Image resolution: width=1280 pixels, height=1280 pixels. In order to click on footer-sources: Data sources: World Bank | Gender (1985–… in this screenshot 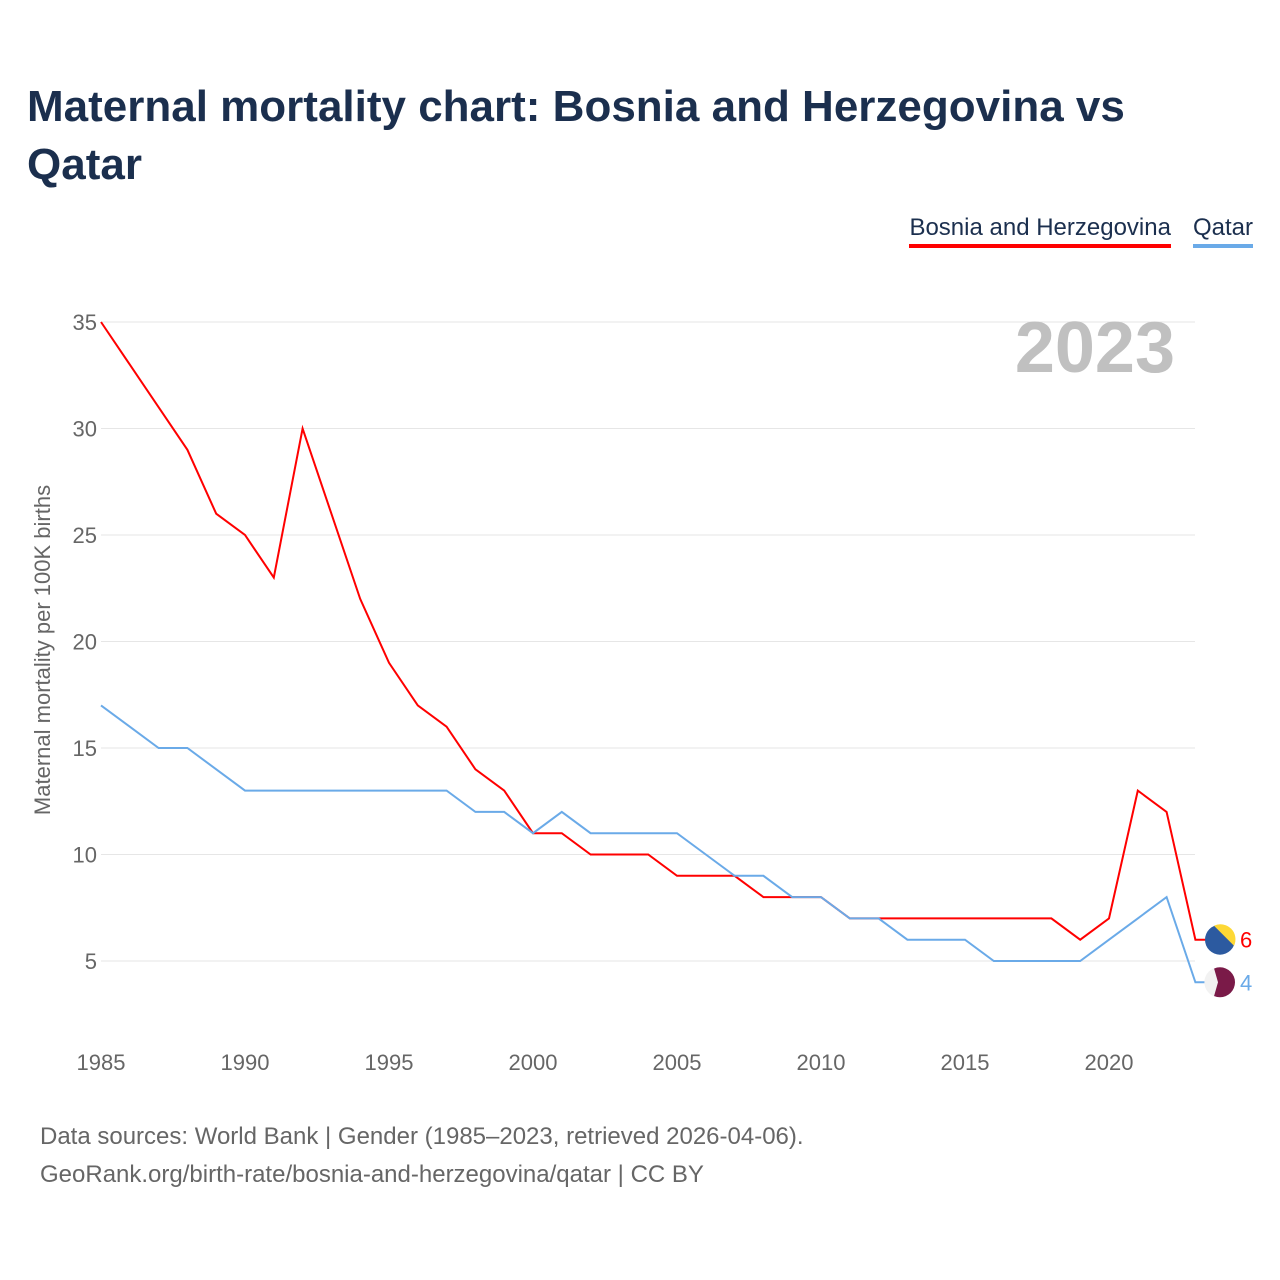, I will do `click(422, 1136)`.